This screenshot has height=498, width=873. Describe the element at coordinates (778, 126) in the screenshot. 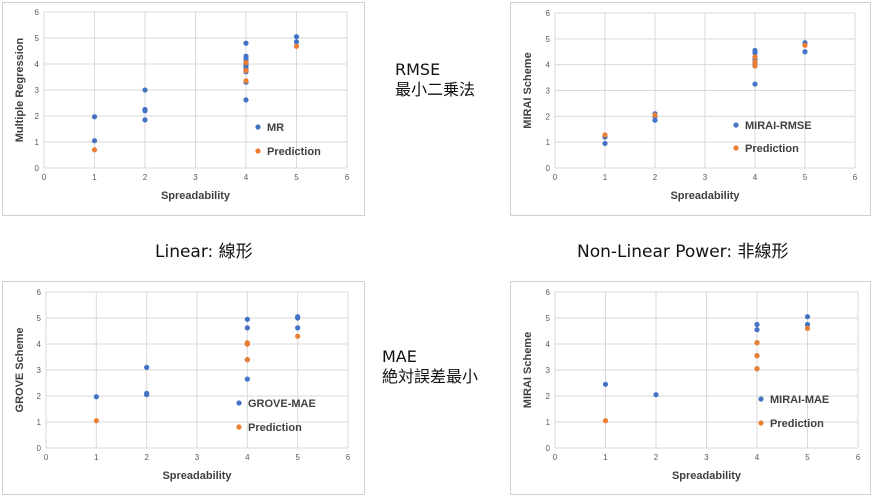

I see `legend-label: MIRAI-RMSE` at that location.